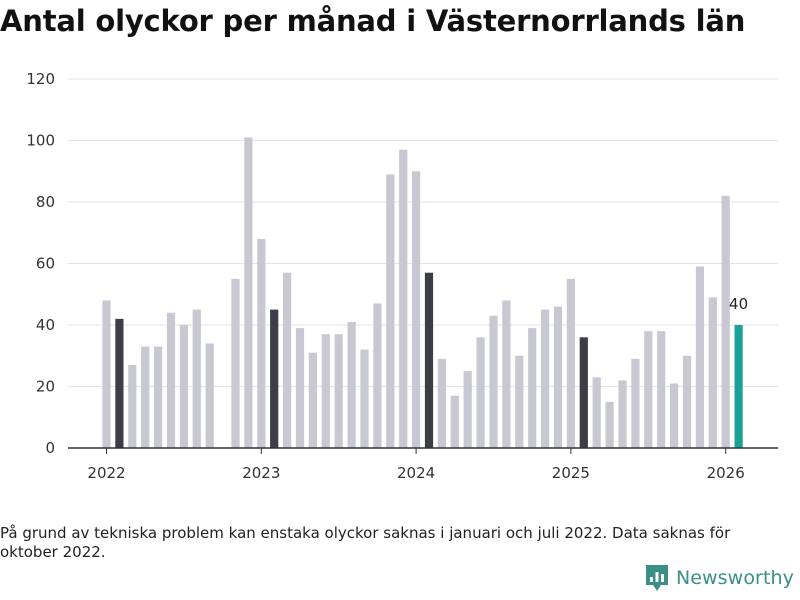  I want to click on data-labels: 40, so click(738, 304).